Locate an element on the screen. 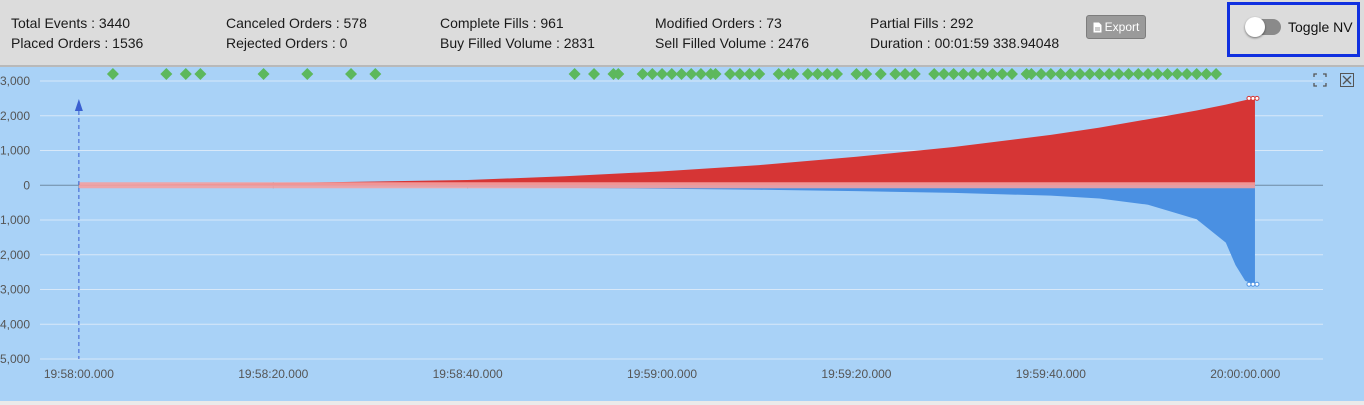 This screenshot has width=1364, height=405. placed-orders-stat: Placed Orders : 1536 is located at coordinates (77, 43).